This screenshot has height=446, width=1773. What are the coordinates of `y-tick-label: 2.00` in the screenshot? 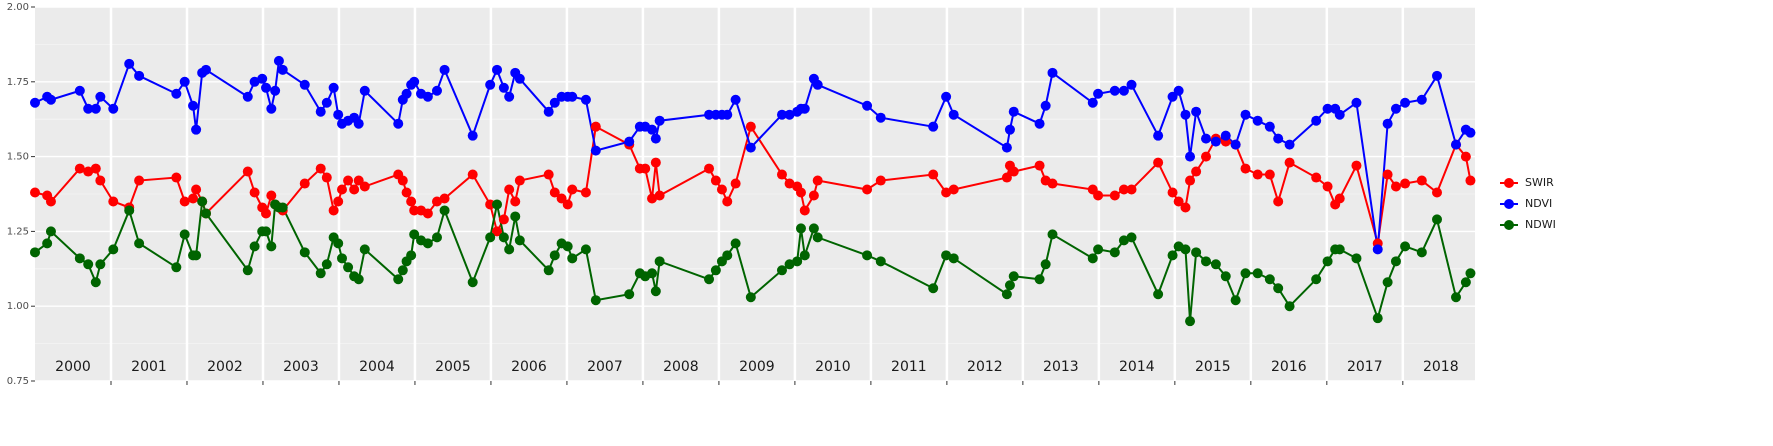 It's located at (18, 7).